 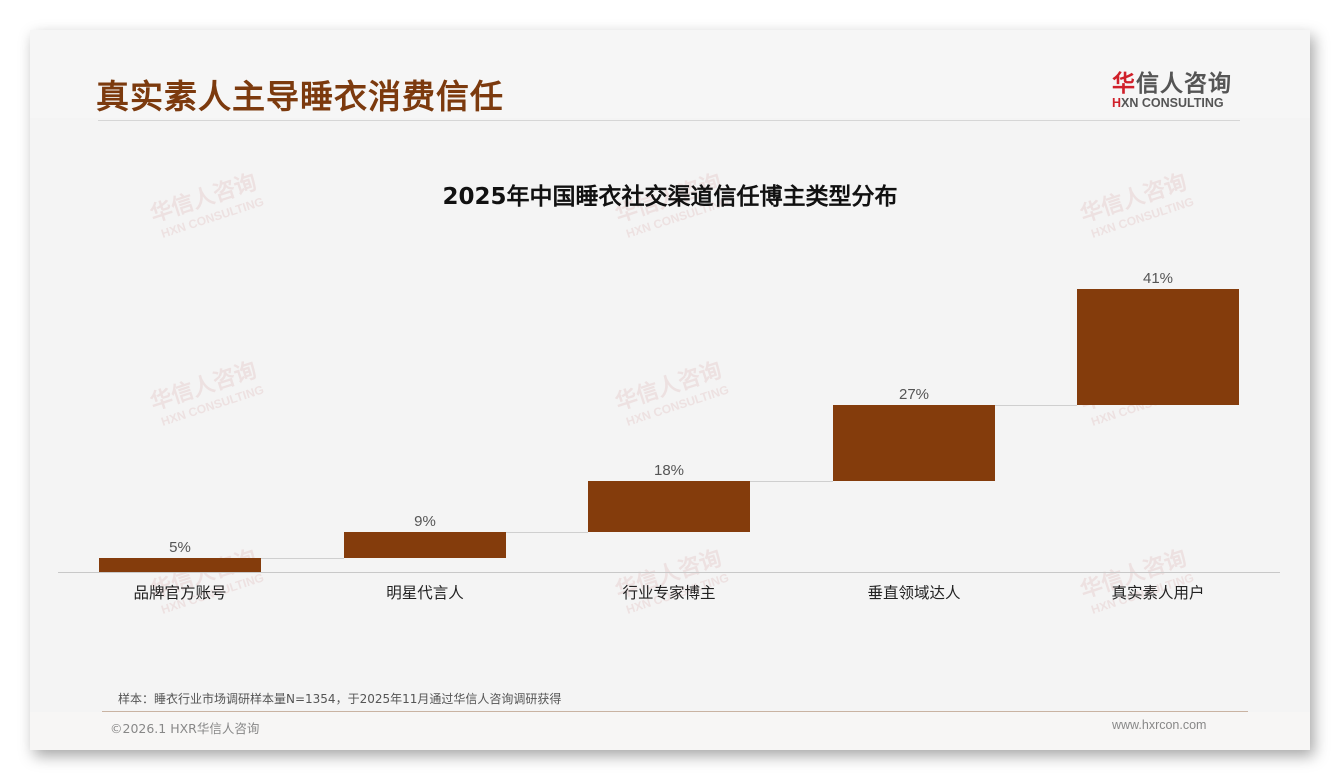 What do you see at coordinates (670, 74) in the screenshot?
I see `header-band` at bounding box center [670, 74].